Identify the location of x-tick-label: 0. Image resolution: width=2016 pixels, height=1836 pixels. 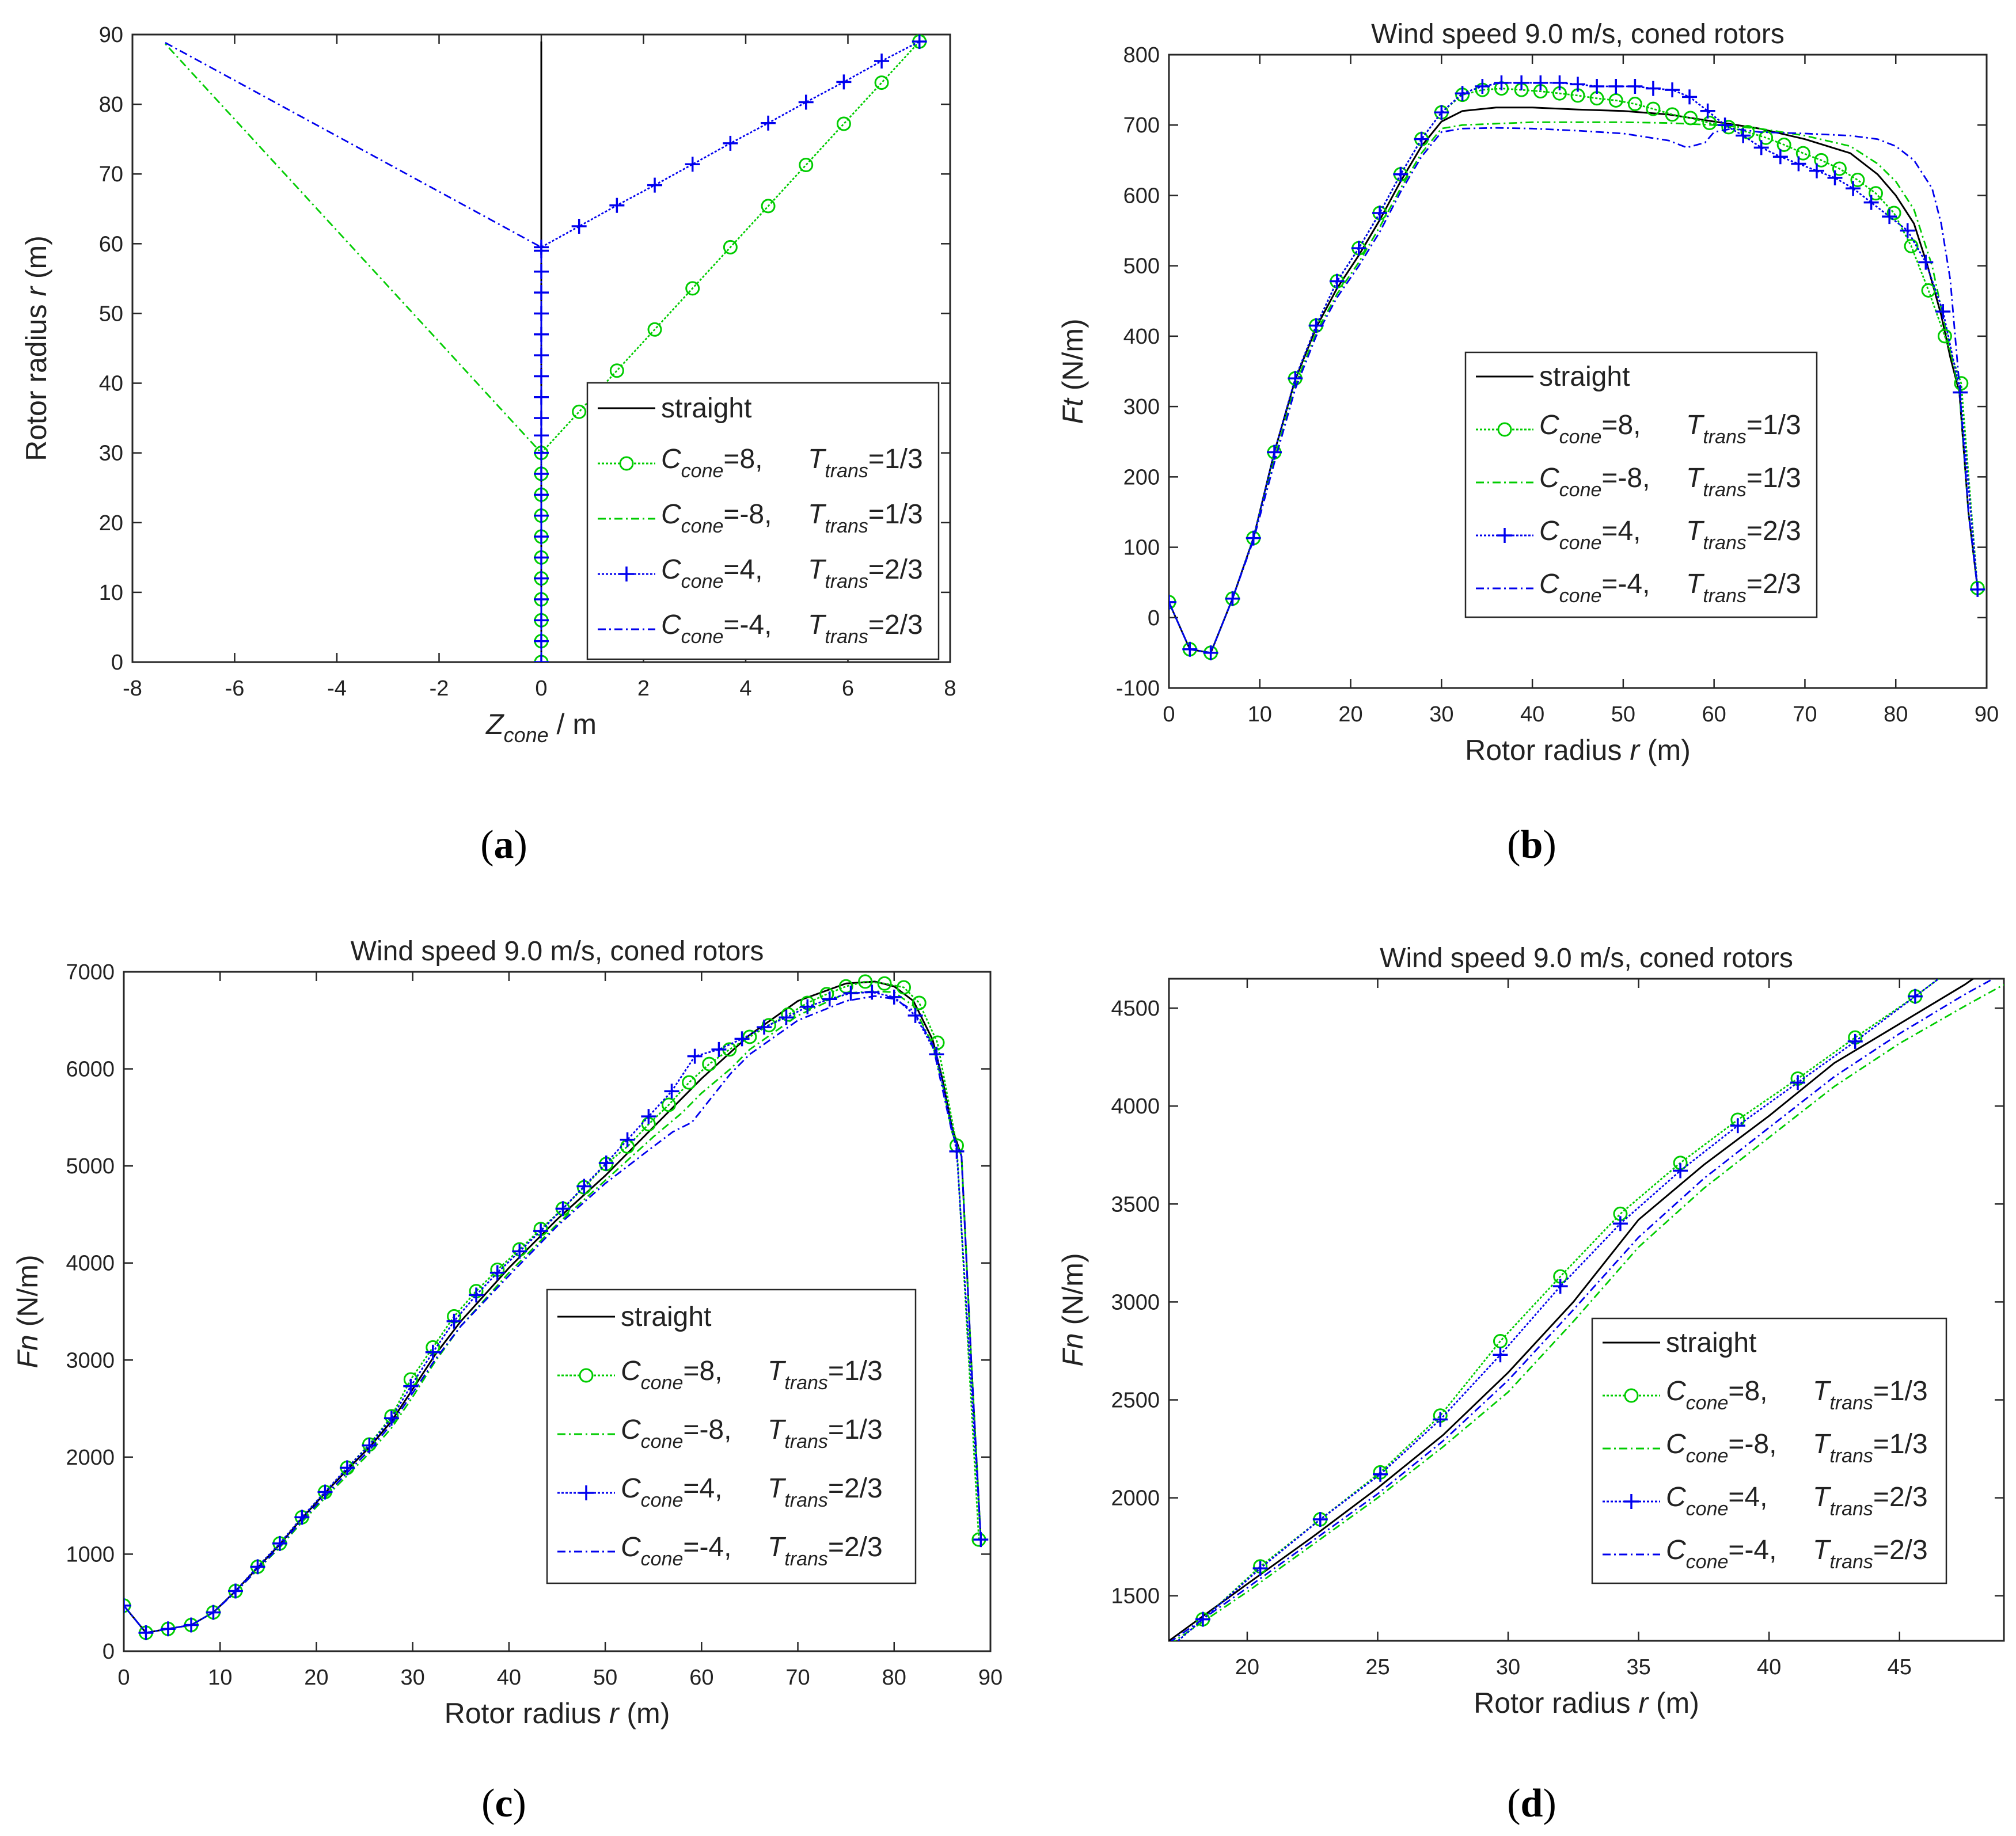
(541, 689).